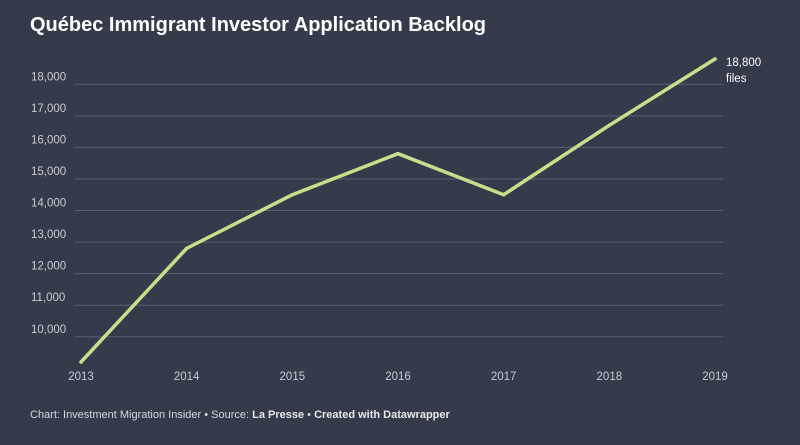  I want to click on y-tick-label: 10,000, so click(48, 330).